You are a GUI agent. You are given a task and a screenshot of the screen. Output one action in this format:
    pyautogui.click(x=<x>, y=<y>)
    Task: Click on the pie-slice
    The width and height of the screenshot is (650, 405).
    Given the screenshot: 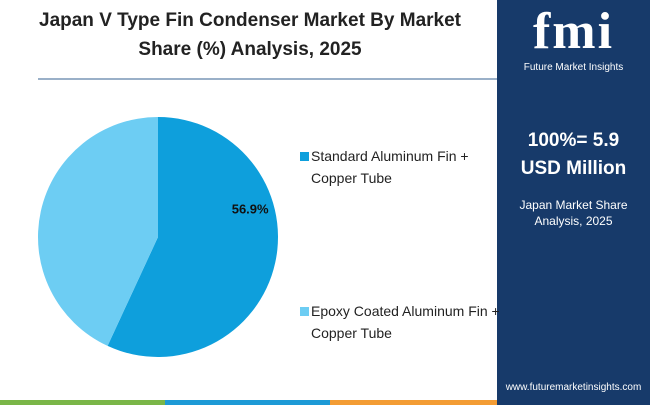 What is the action you would take?
    pyautogui.click(x=97, y=231)
    